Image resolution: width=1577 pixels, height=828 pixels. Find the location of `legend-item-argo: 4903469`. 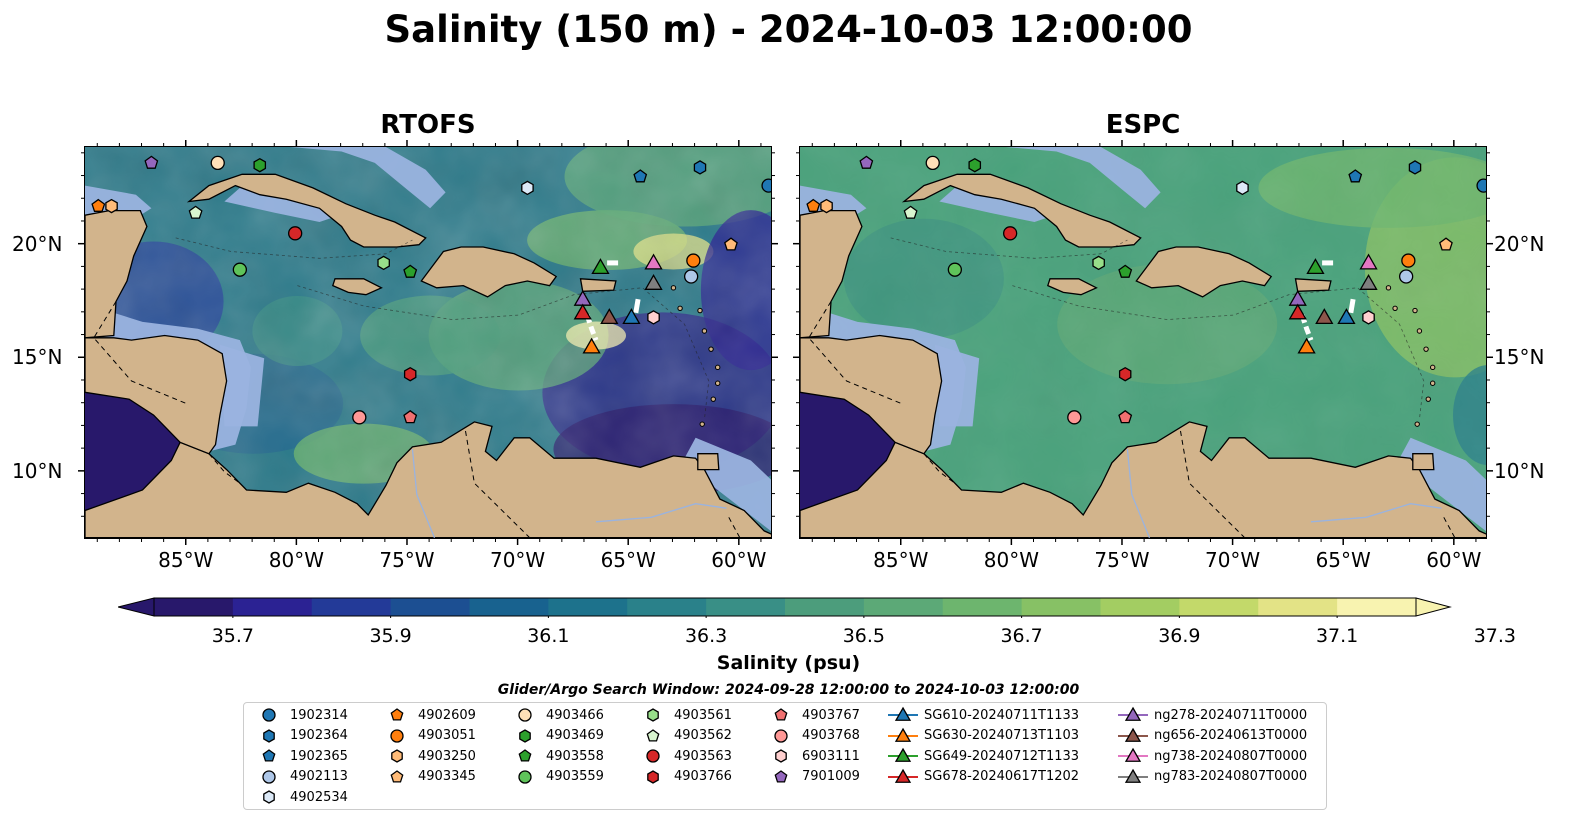

legend-item-argo: 4903469 is located at coordinates (557, 736).